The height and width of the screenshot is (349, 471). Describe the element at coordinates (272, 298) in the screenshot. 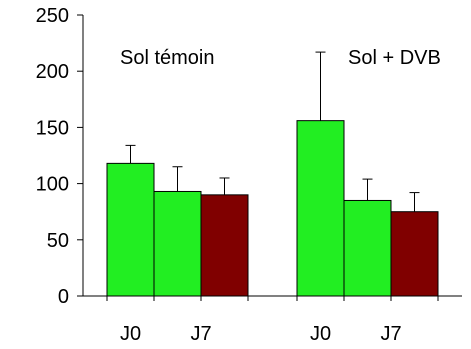

I see `x-axis` at that location.